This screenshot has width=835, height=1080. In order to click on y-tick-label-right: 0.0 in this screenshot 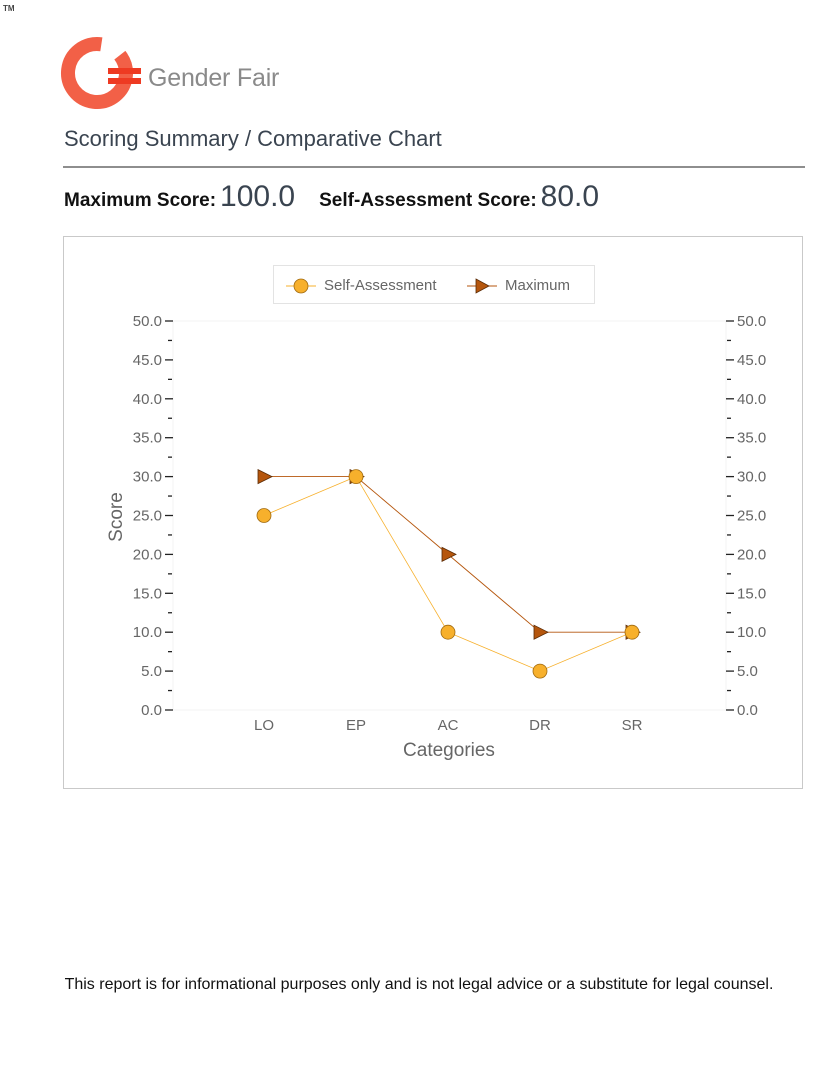, I will do `click(747, 710)`.